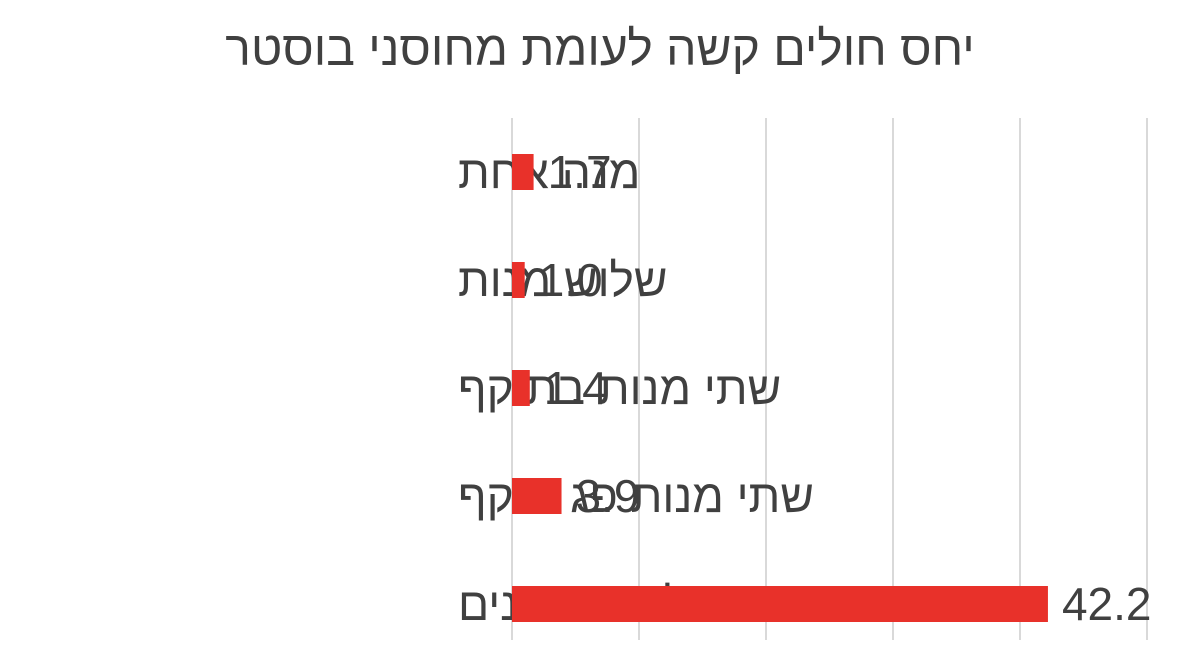 This screenshot has height=651, width=1200. I want to click on data-label: 42.2, so click(1107, 604).